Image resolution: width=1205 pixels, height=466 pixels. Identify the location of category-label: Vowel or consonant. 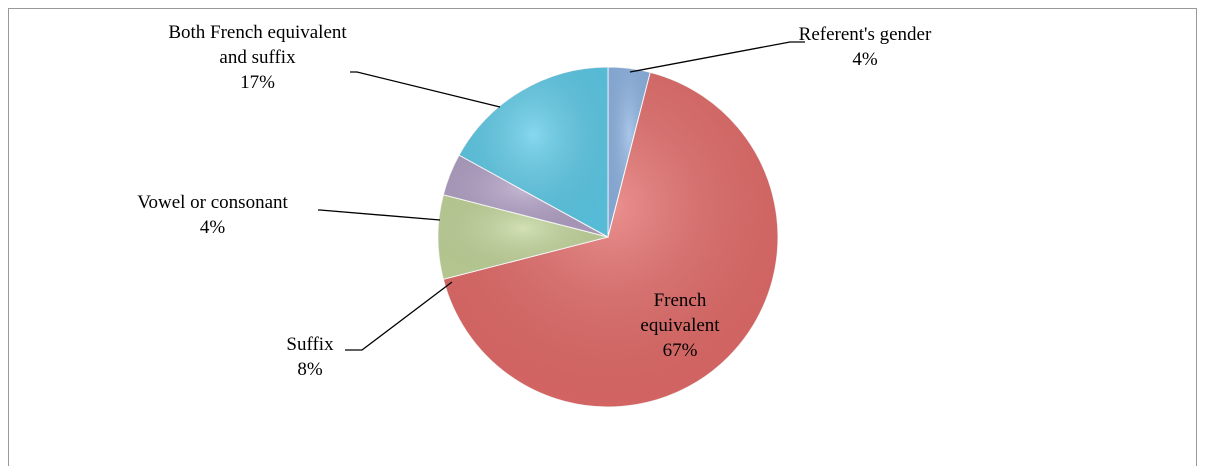
(212, 202).